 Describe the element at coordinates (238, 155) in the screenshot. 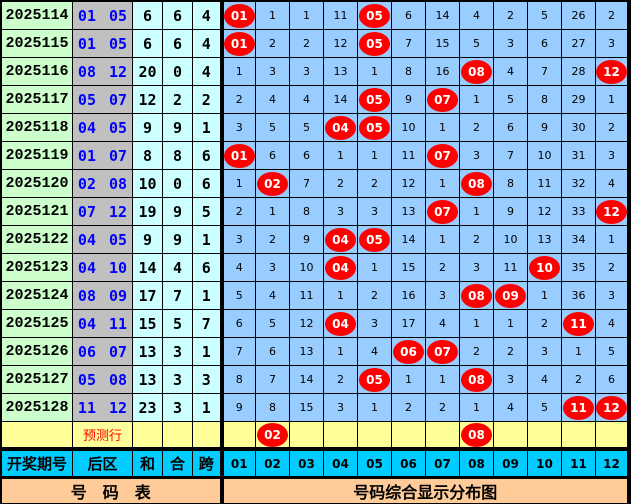

I see `hit-cell: 01` at that location.